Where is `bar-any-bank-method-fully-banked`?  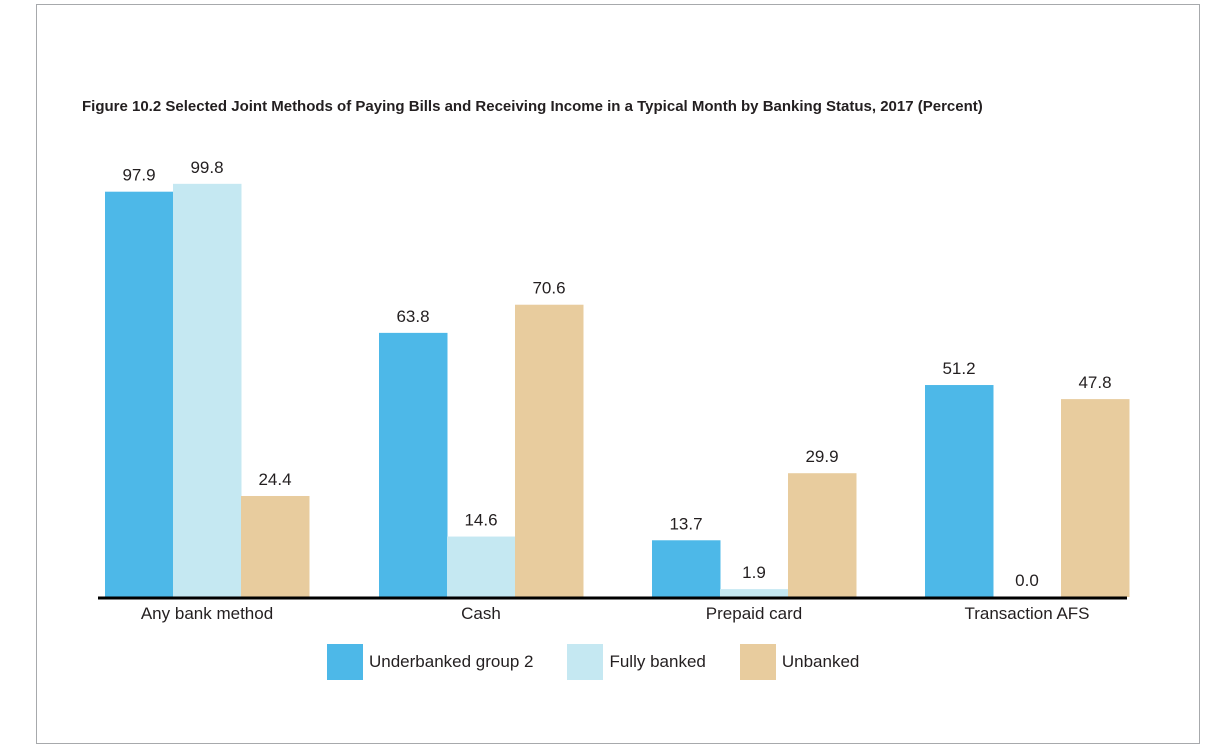
bar-any-bank-method-fully-banked is located at coordinates (207, 390).